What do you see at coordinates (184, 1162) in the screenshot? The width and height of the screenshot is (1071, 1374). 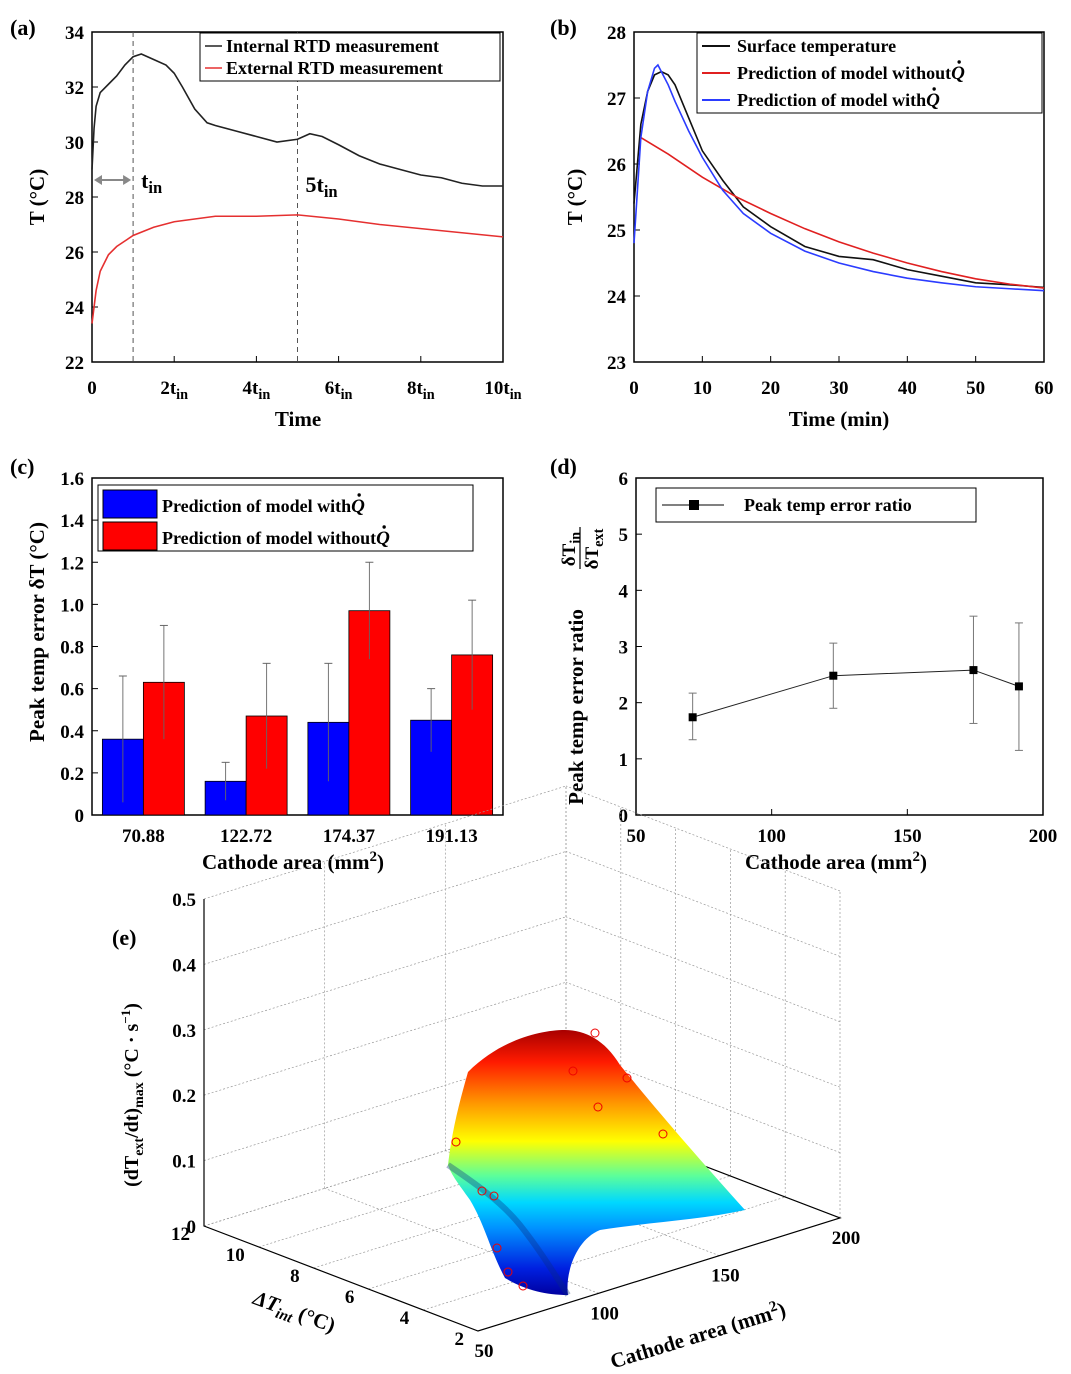 I see `z-tick-label: 0.1` at bounding box center [184, 1162].